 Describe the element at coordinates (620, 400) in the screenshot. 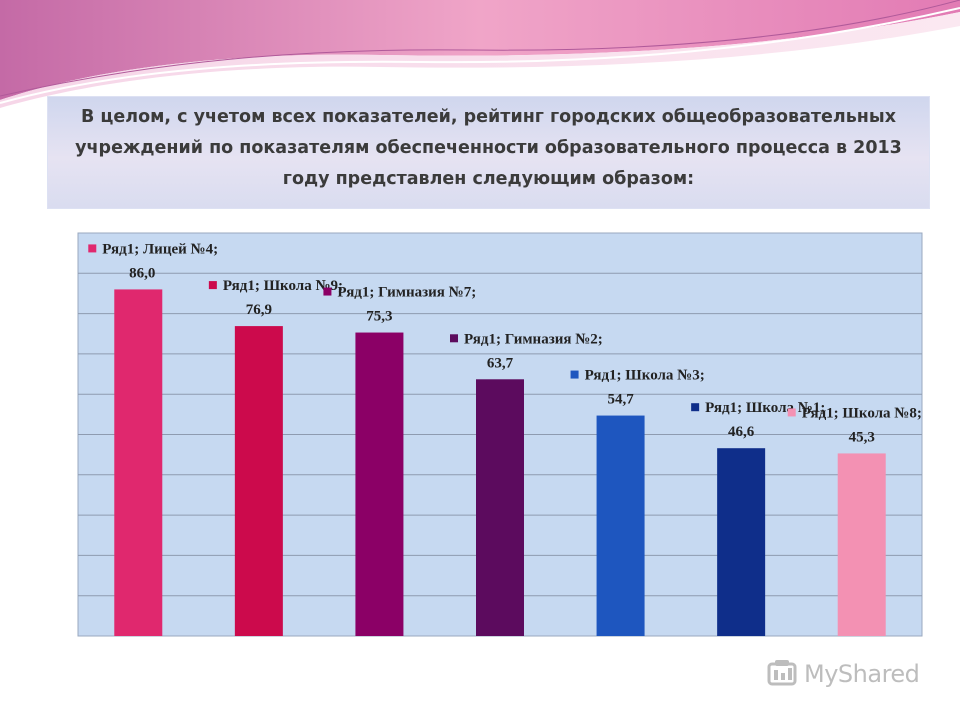

I see `value-label-5: 54,7` at that location.